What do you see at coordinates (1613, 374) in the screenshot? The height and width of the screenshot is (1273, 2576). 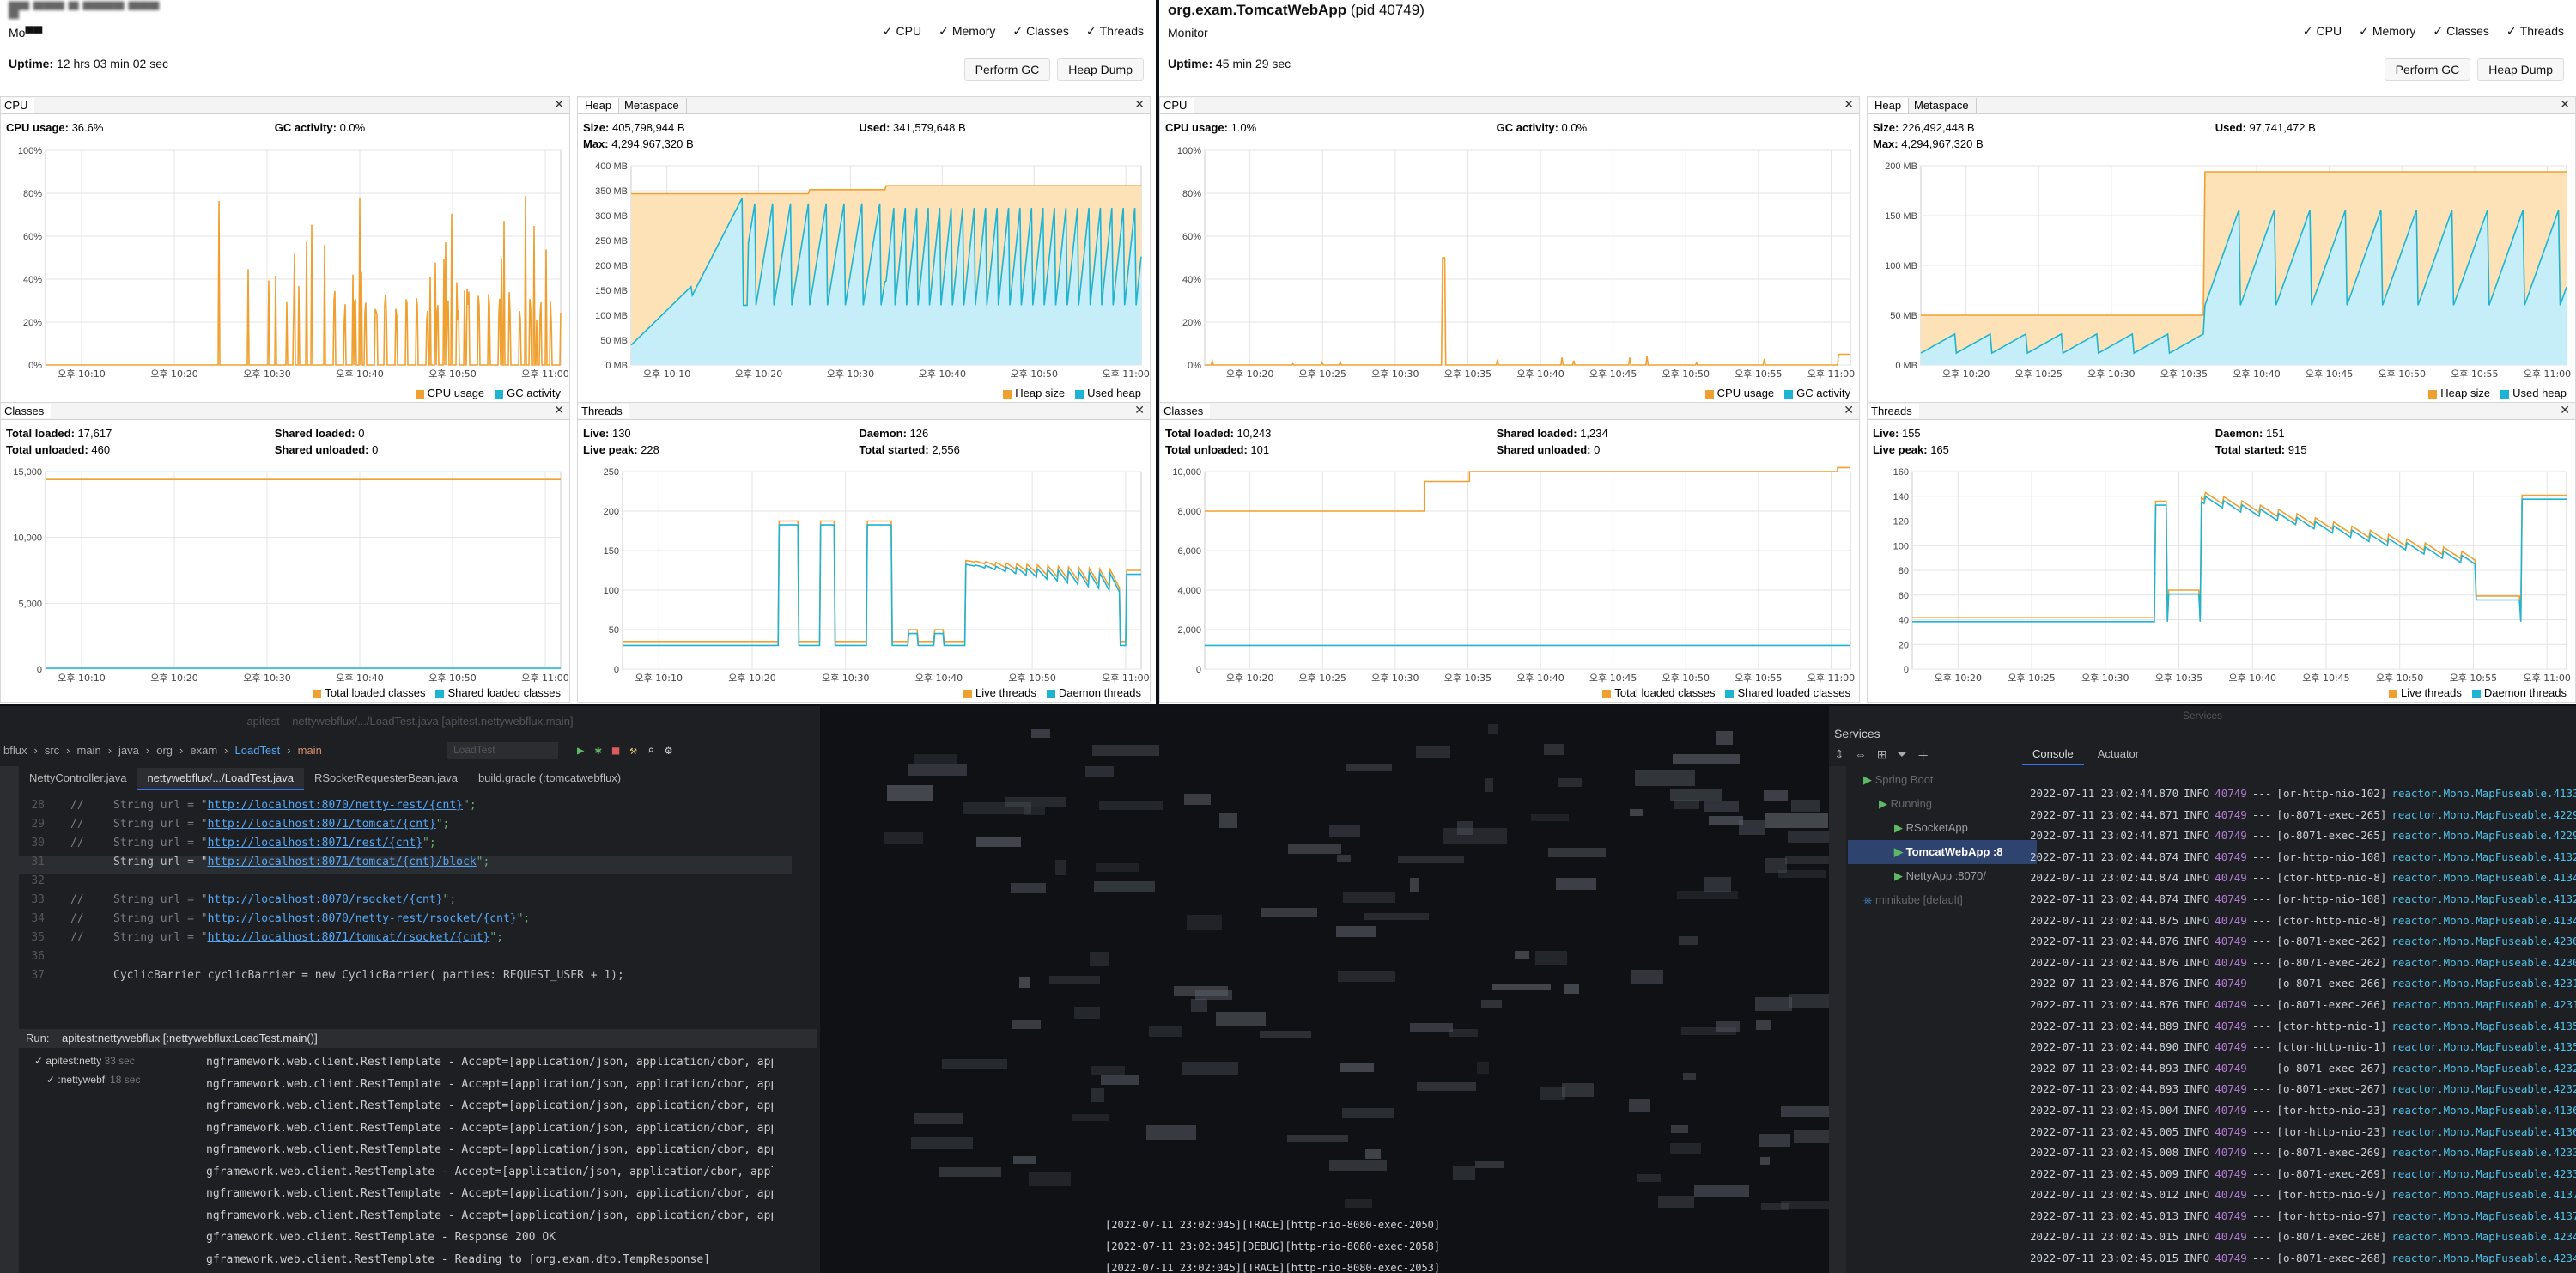 I see `x-tick-label: 오후 10:45` at bounding box center [1613, 374].